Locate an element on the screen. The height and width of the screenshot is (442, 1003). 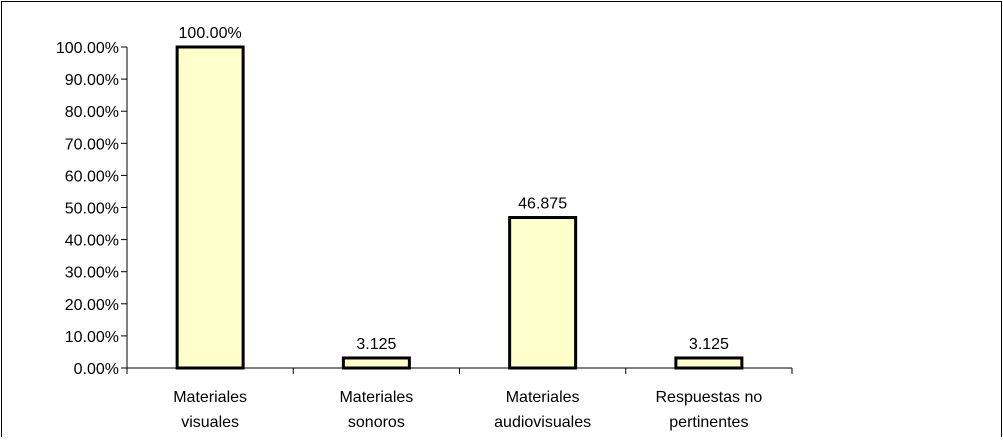
y-tick-label: 70.00% is located at coordinates (92, 144).